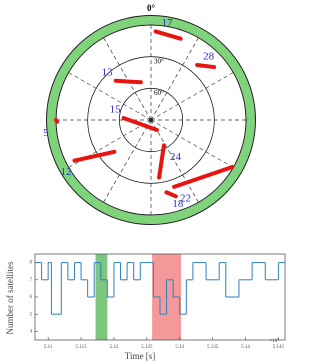  I want to click on x-axis-label: Time [s], so click(140, 356).